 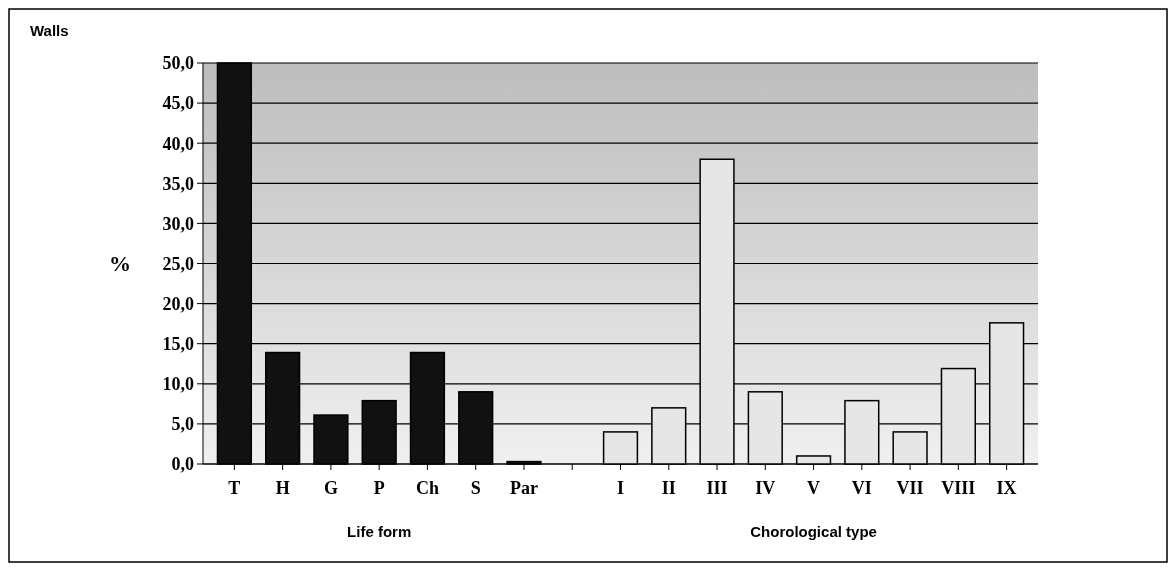 I want to click on x-tick-label: I, so click(x=620, y=488).